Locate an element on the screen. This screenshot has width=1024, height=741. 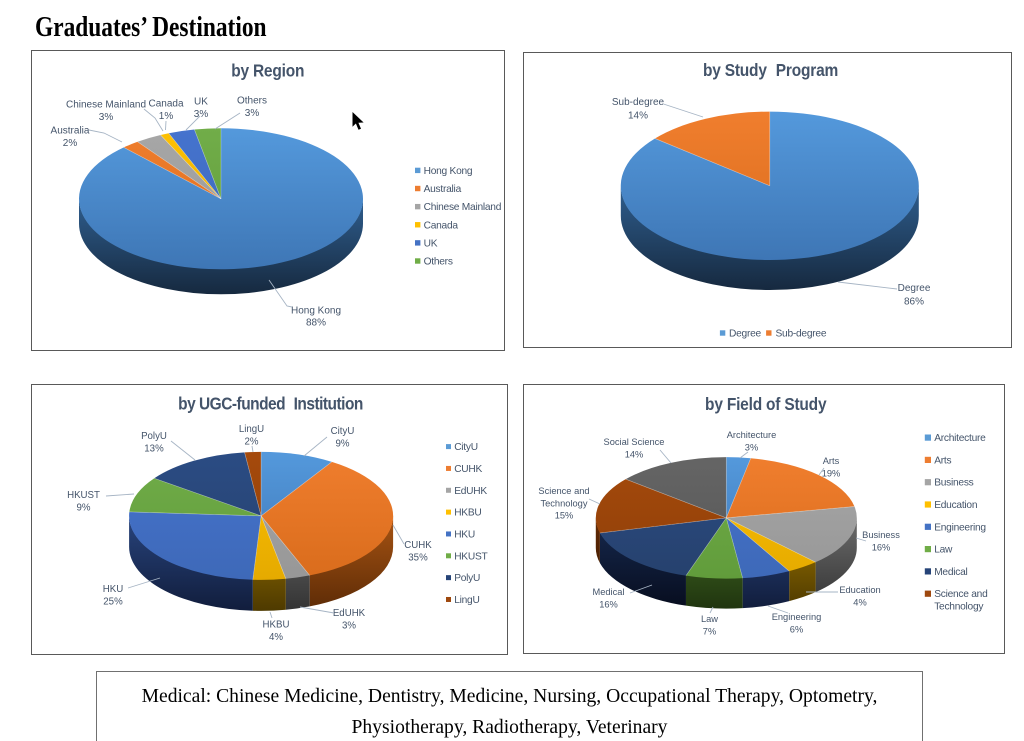
svg-text: by Region is located at coordinates (267, 71).